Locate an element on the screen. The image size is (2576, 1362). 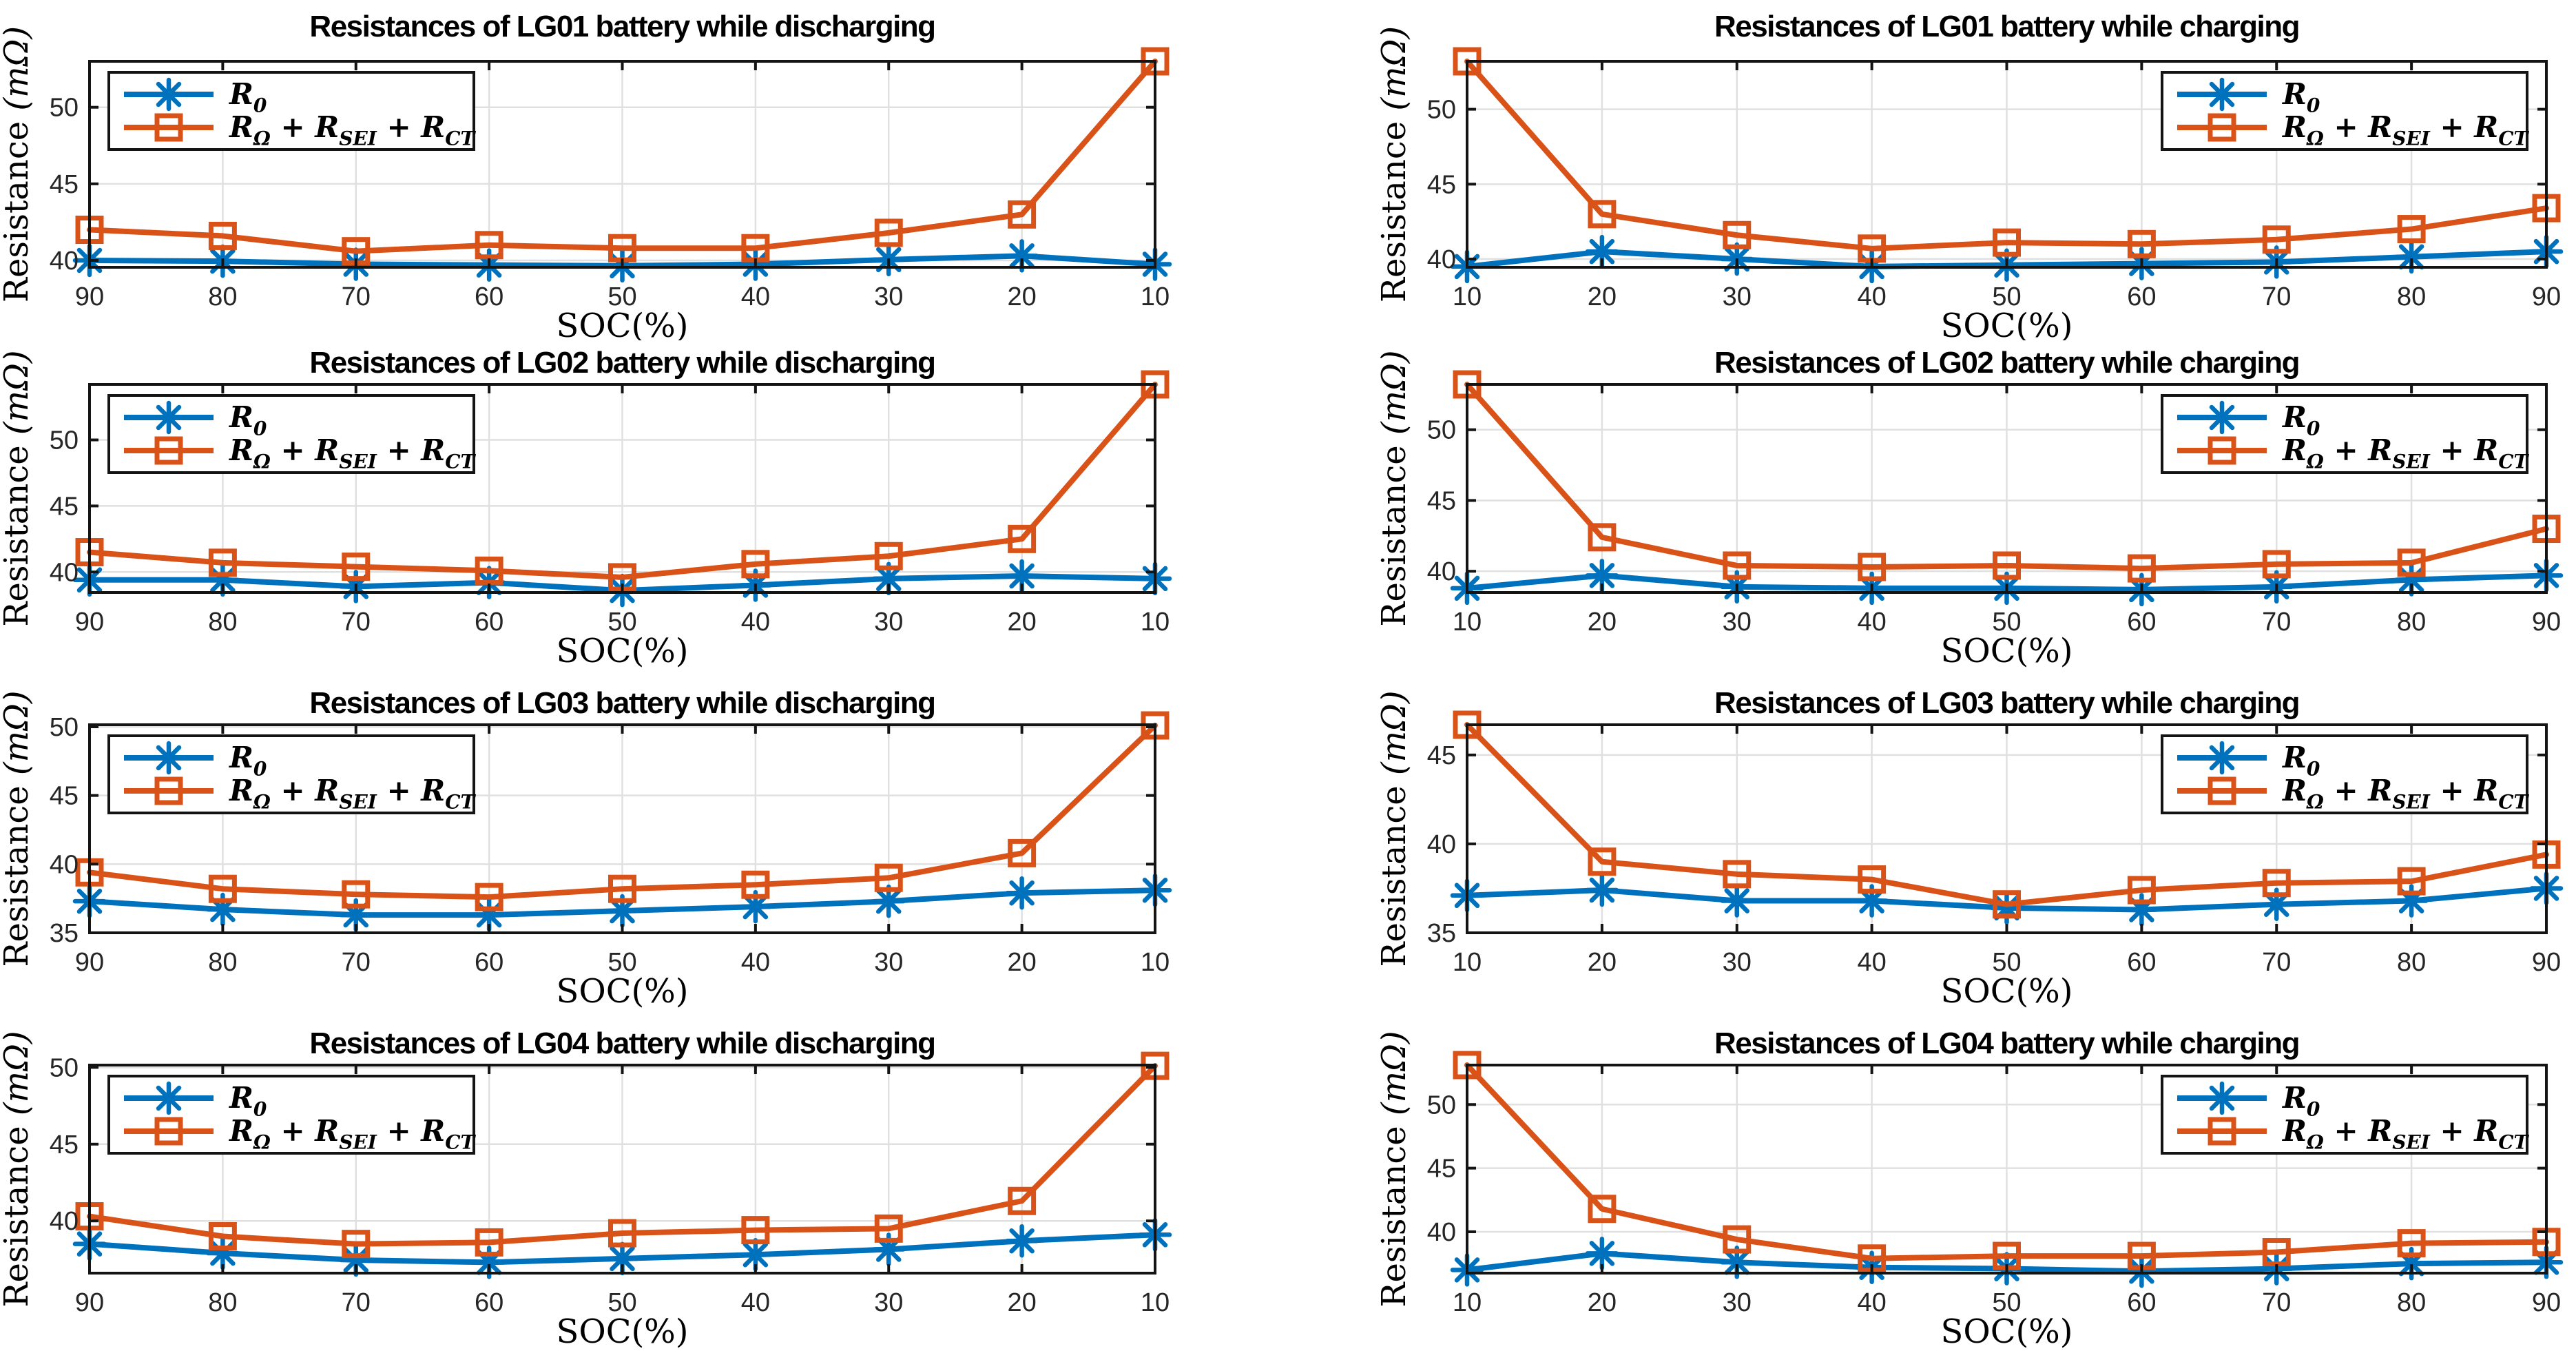
y-tick-labels: 35 40 45 50 is located at coordinates (64, 831).